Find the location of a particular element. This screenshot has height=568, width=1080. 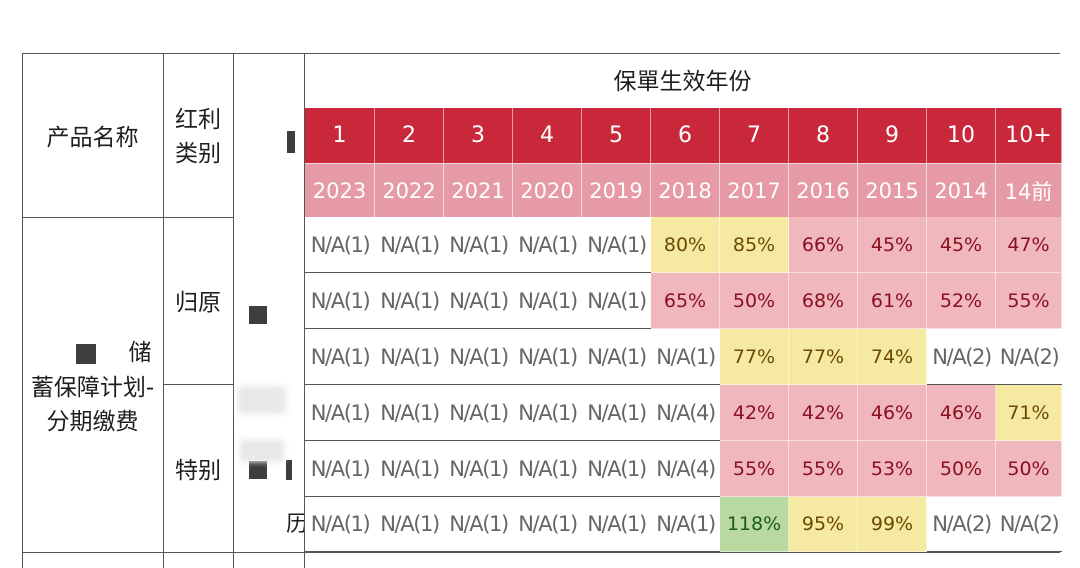

issue-year-header-cell: 2020 is located at coordinates (547, 190).